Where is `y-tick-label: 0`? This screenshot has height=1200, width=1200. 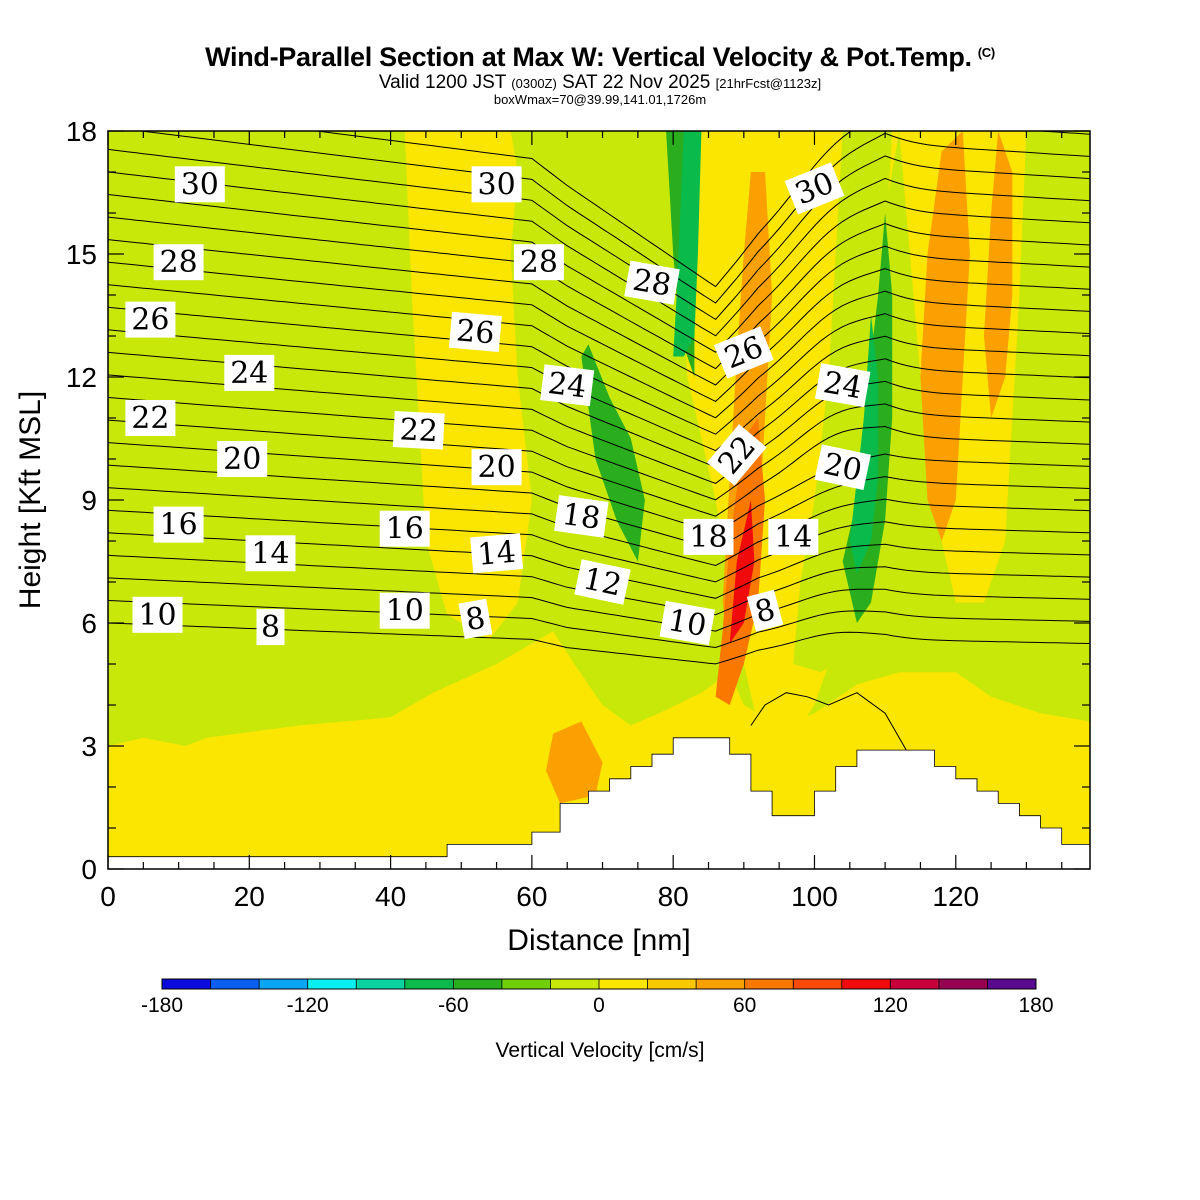 y-tick-label: 0 is located at coordinates (89, 869).